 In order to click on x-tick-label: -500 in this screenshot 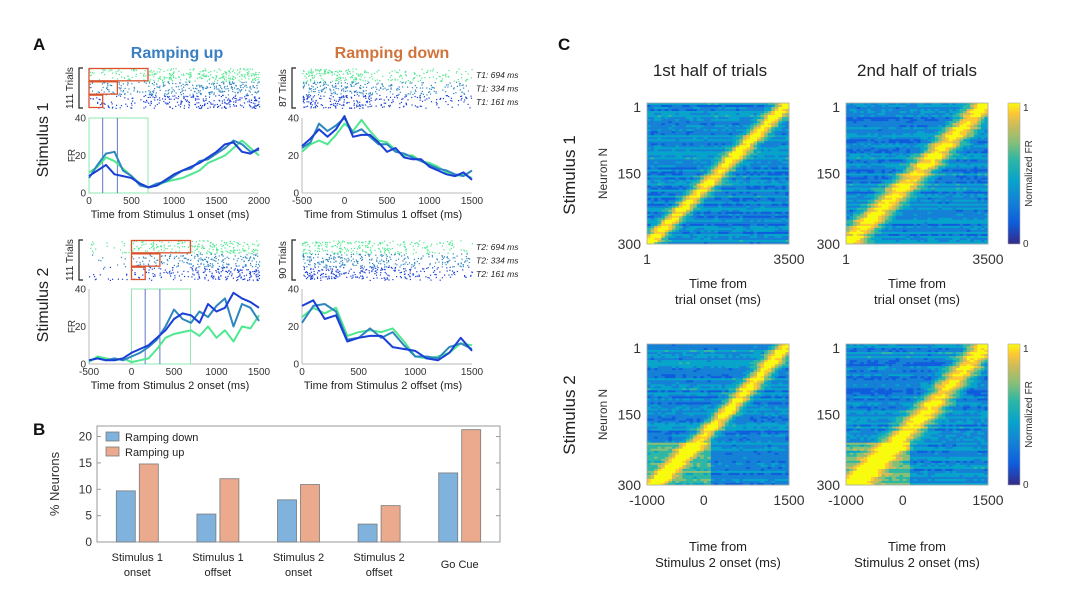, I will do `click(89, 372)`.